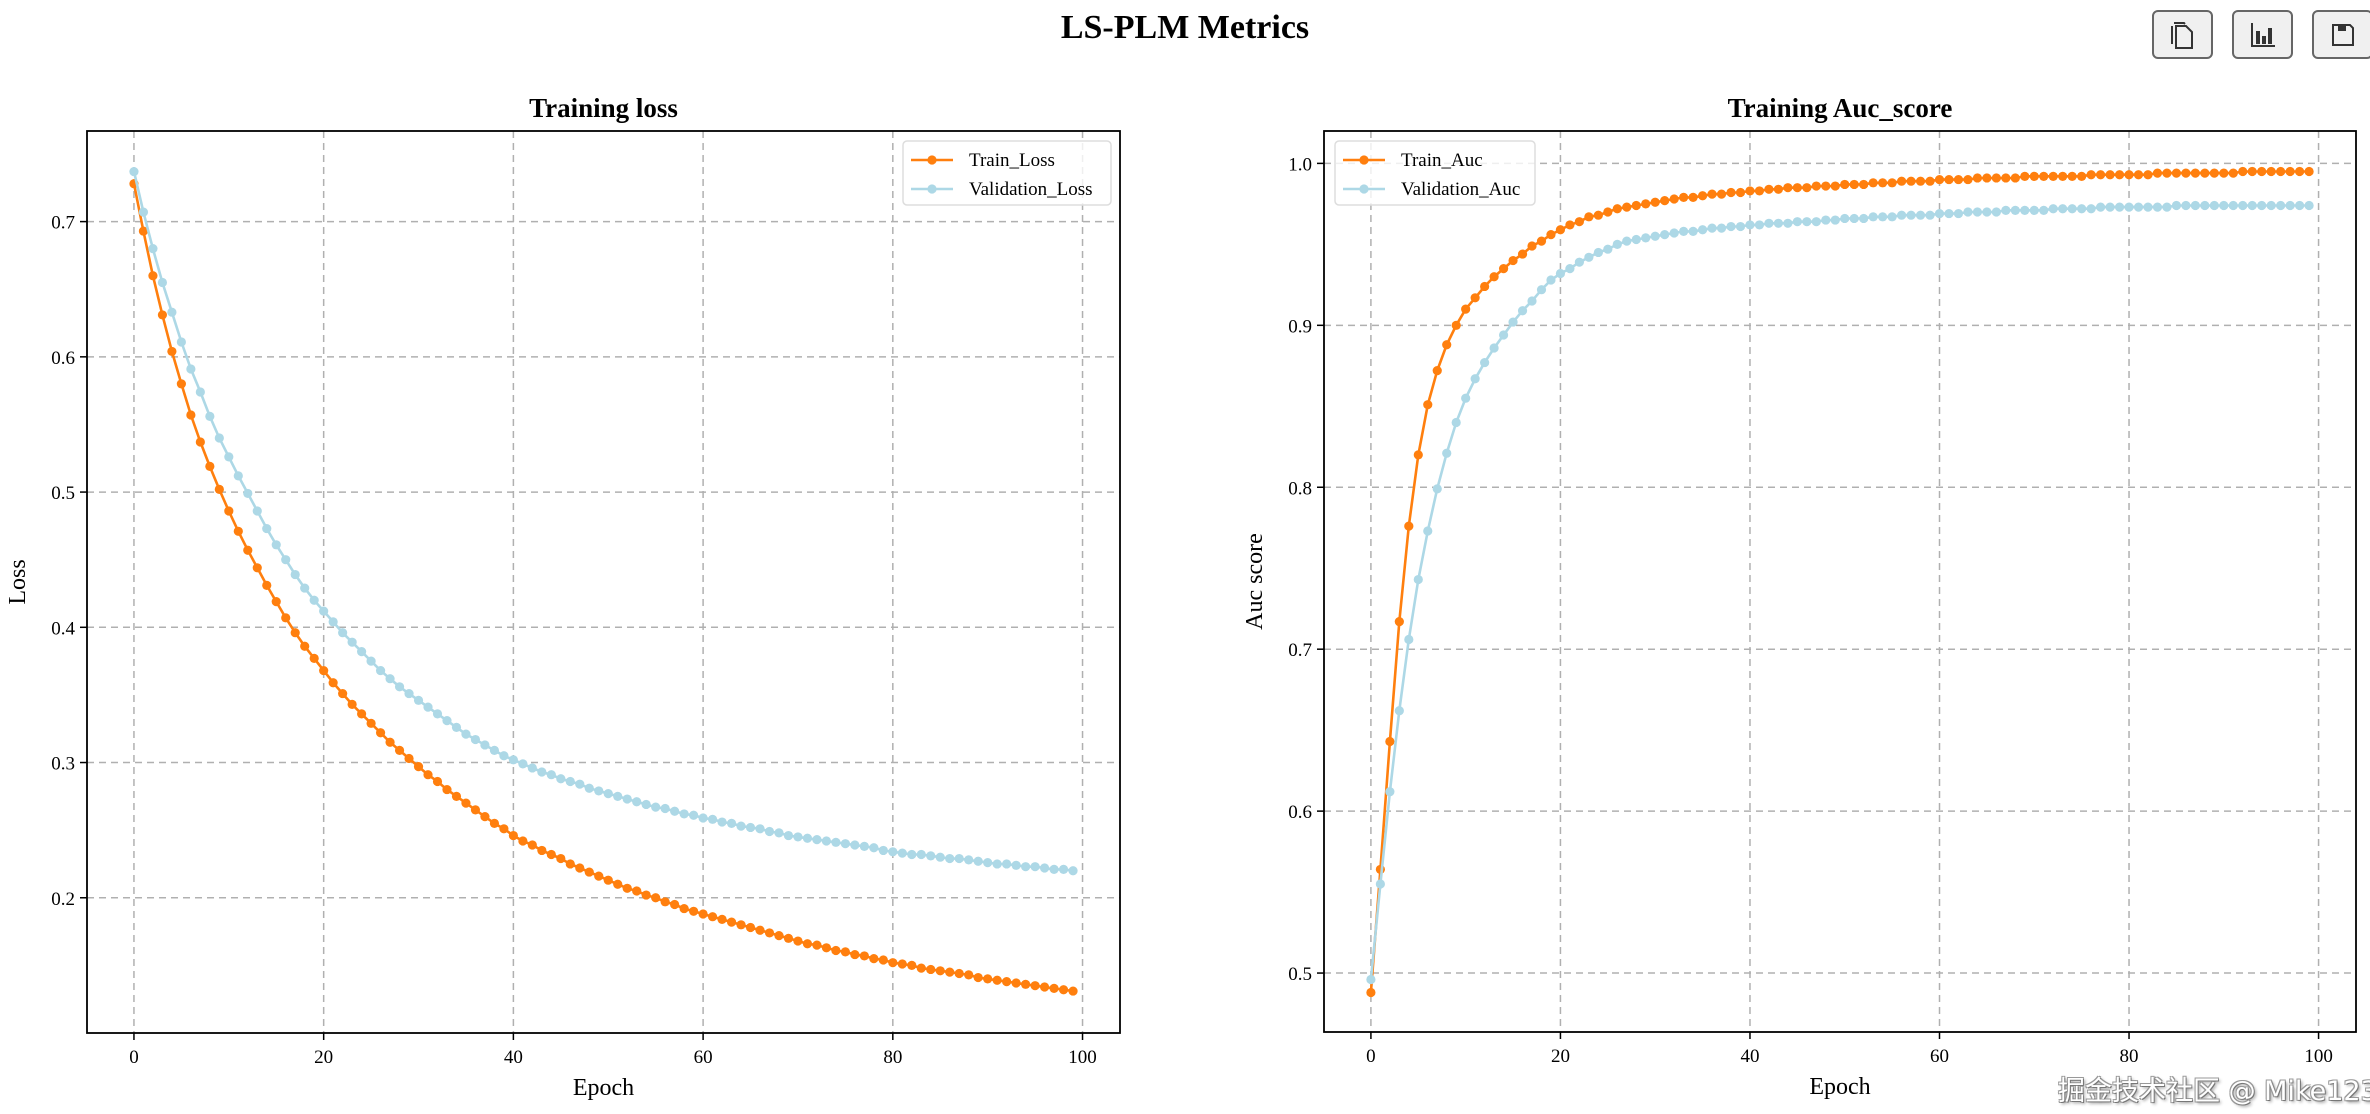  Describe the element at coordinates (2182, 34) in the screenshot. I see `copy-button` at that location.